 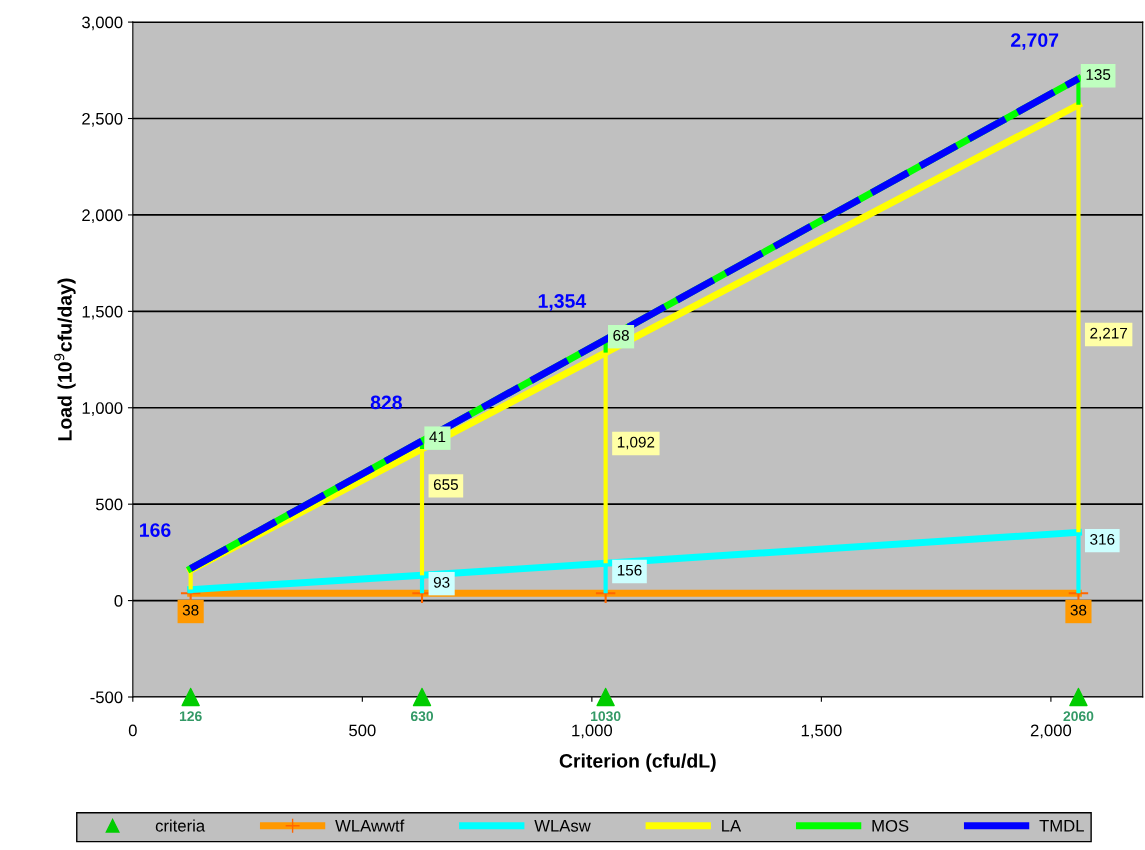 What do you see at coordinates (362, 730) in the screenshot?
I see `x-tick-label: 500` at bounding box center [362, 730].